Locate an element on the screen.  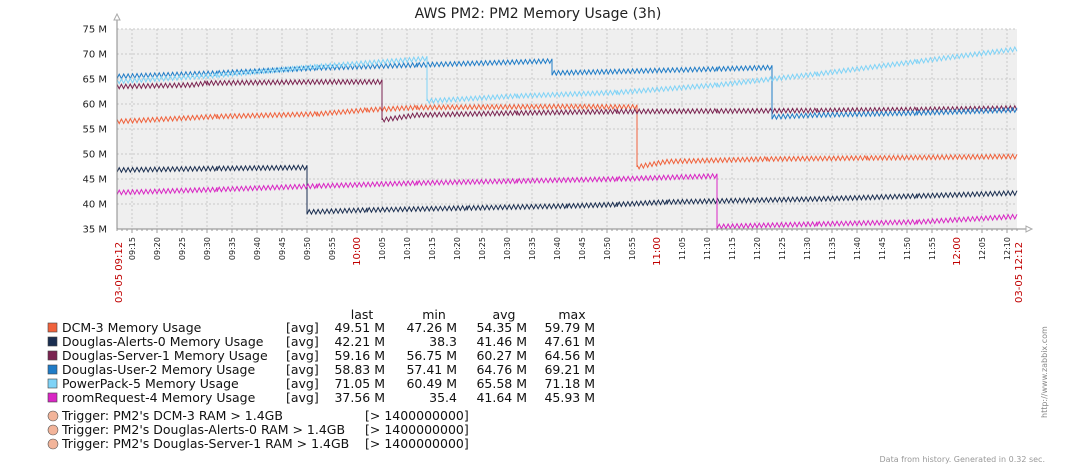
watermark: http://www.zabbix.com is located at coordinates (1044, 372).